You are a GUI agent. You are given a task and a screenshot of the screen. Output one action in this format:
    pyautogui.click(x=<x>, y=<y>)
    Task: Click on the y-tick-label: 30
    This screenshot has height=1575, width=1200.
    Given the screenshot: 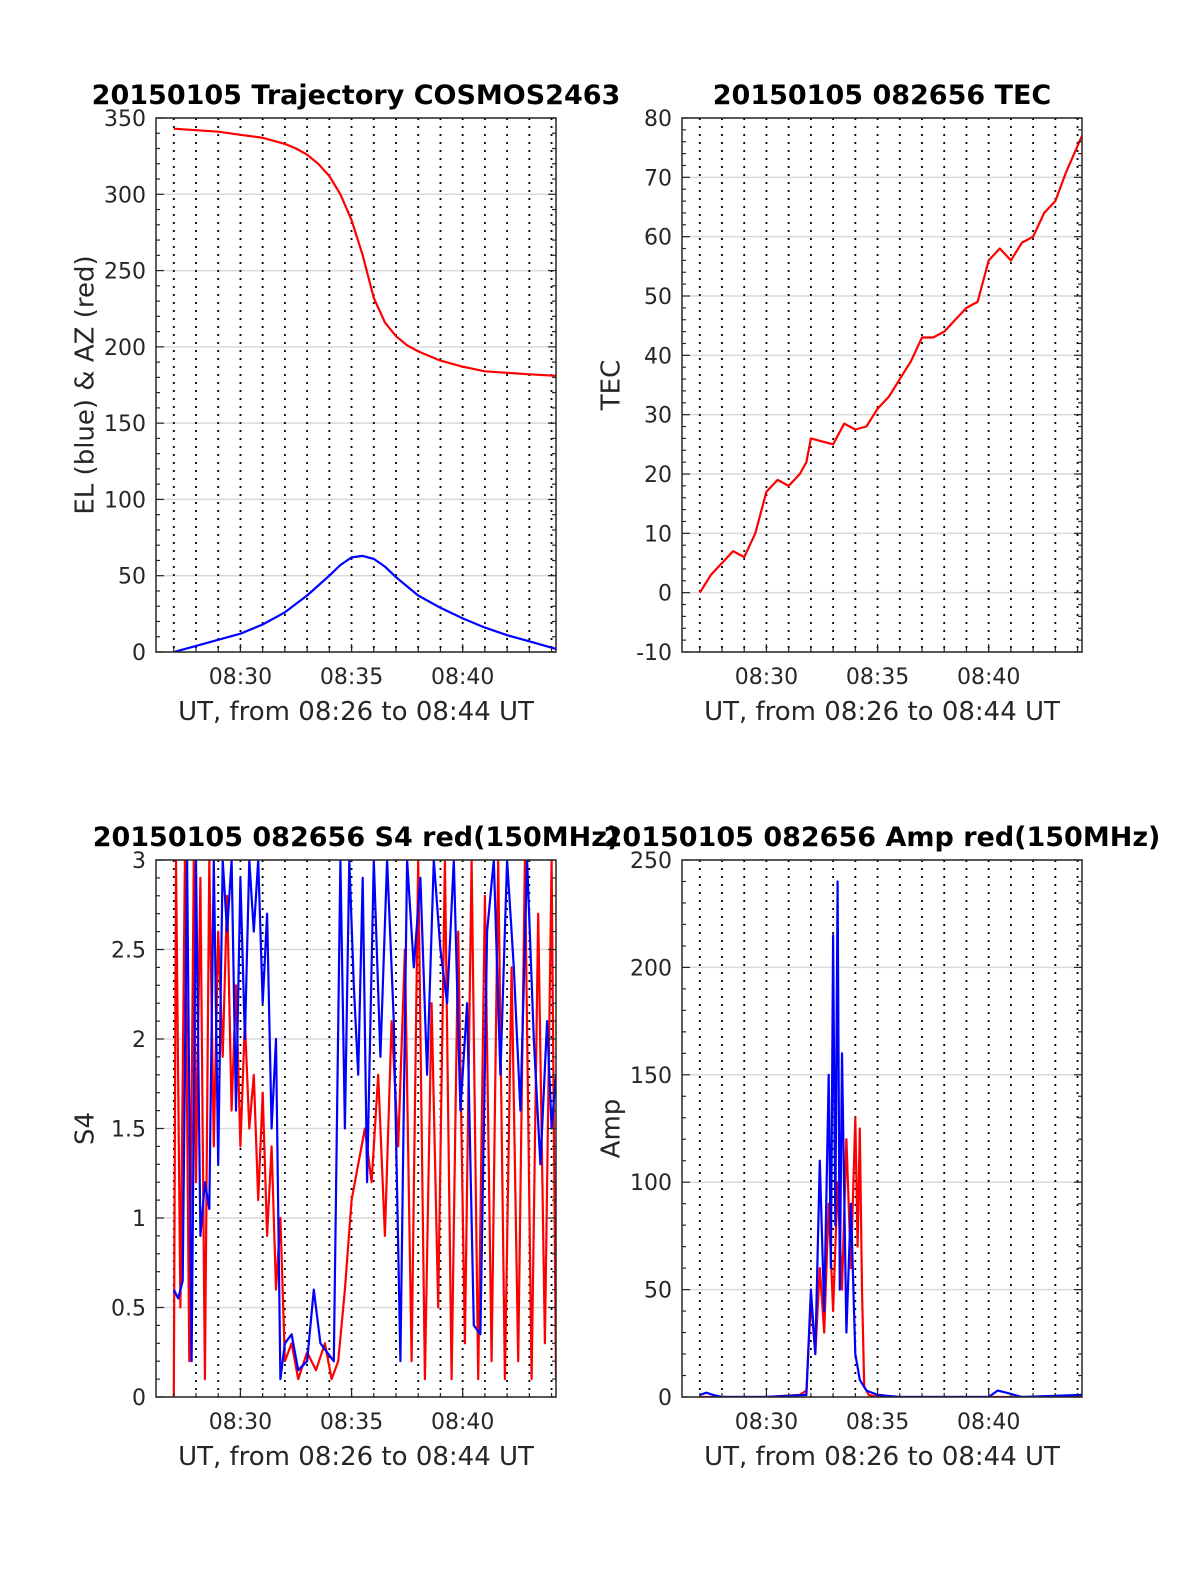 What is the action you would take?
    pyautogui.click(x=658, y=416)
    